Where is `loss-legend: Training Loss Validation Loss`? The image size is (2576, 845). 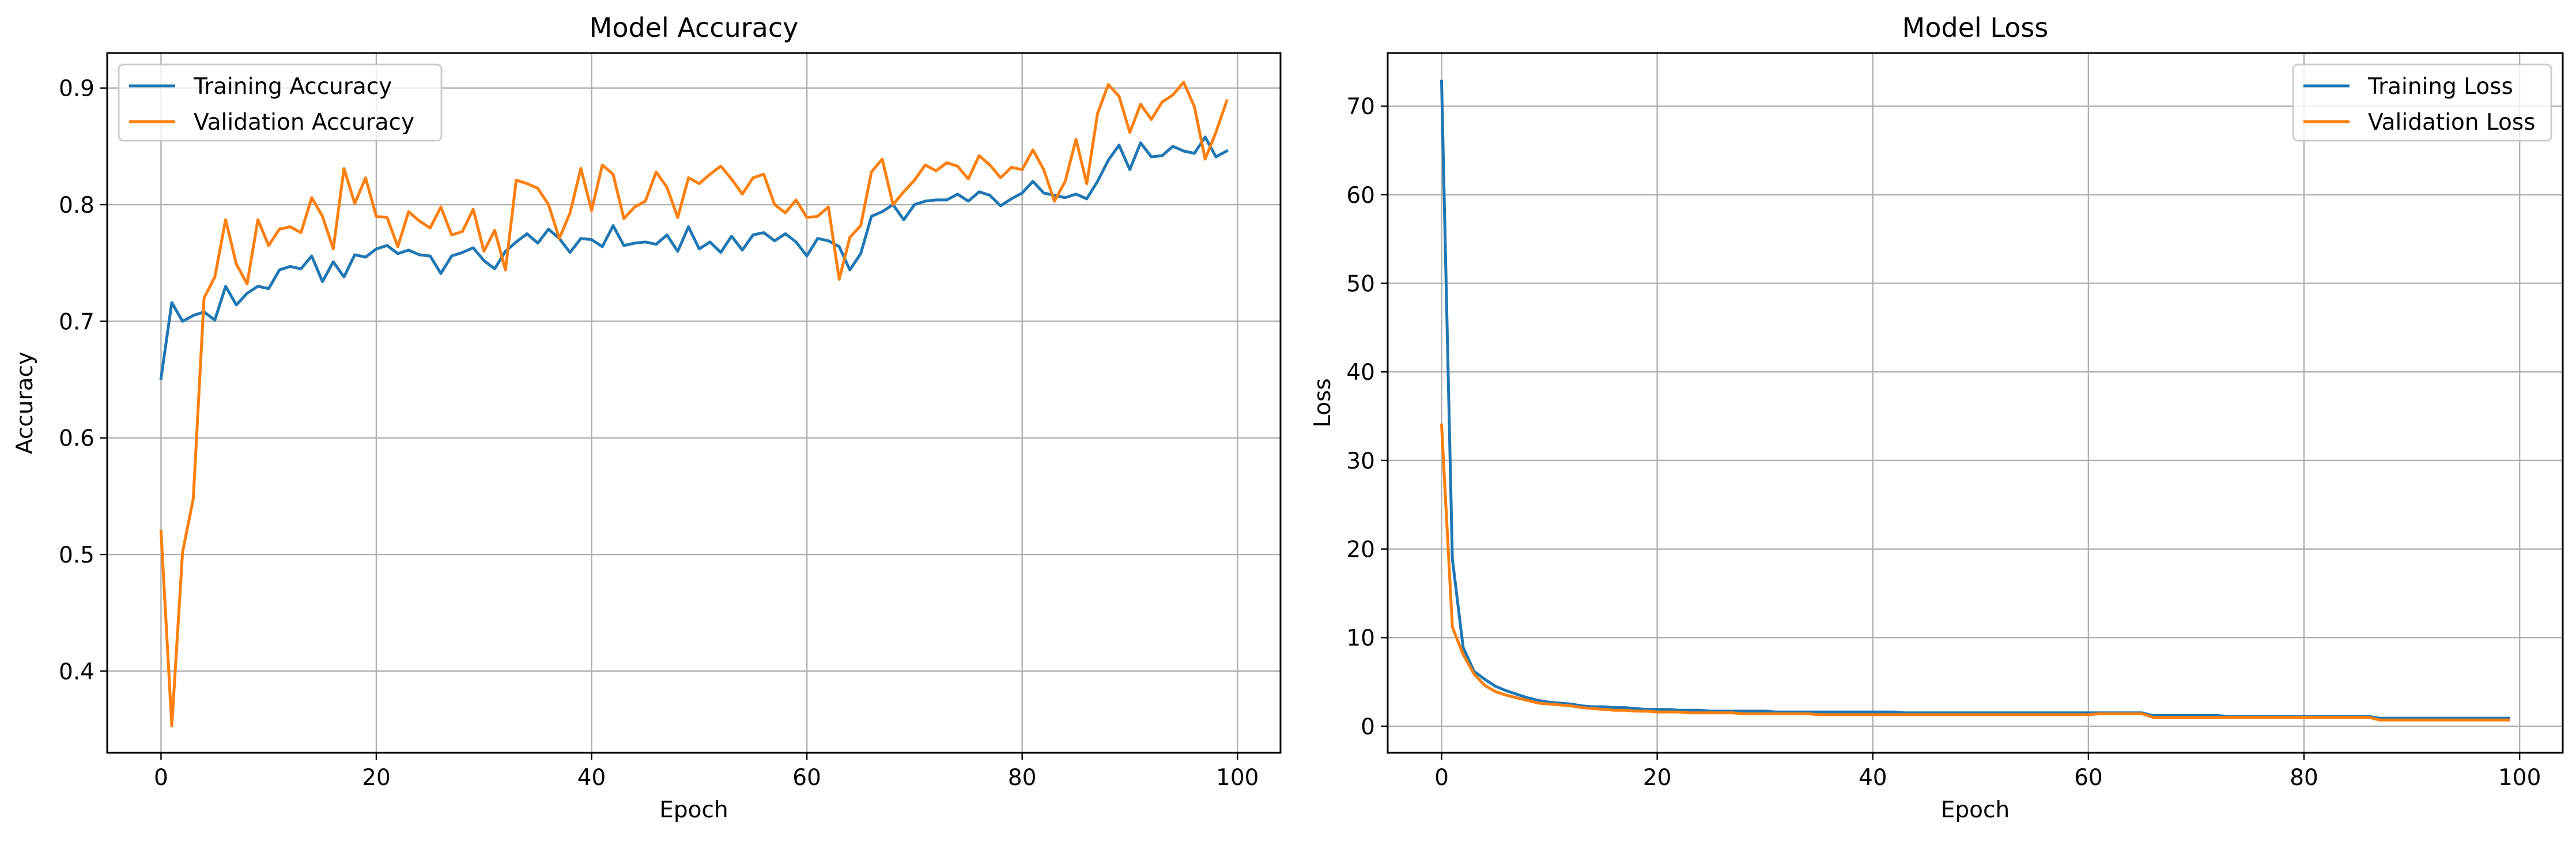
loss-legend: Training Loss Validation Loss is located at coordinates (2422, 103).